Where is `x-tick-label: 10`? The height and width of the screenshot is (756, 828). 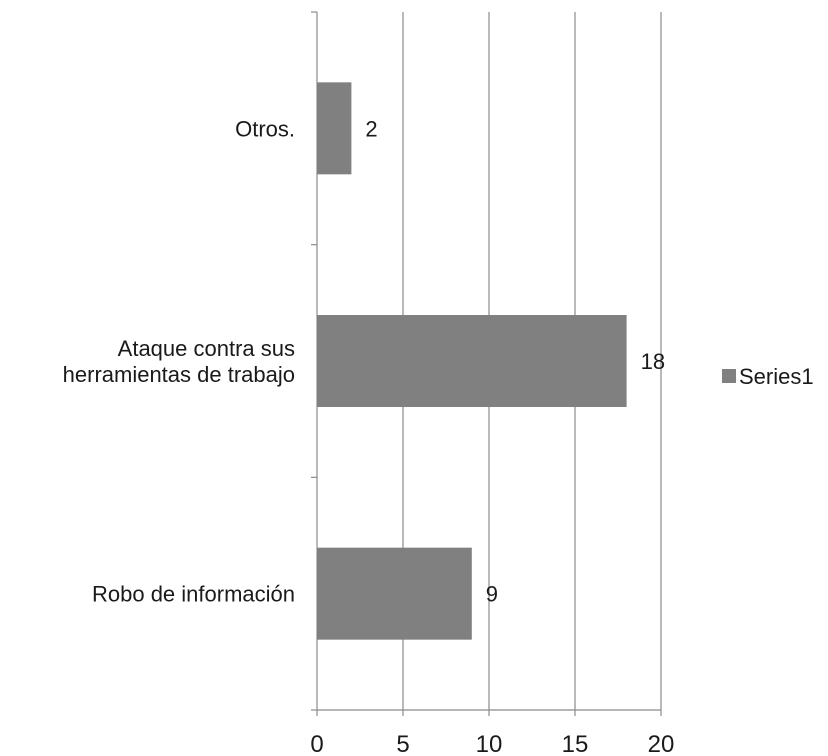 x-tick-label: 10 is located at coordinates (489, 743).